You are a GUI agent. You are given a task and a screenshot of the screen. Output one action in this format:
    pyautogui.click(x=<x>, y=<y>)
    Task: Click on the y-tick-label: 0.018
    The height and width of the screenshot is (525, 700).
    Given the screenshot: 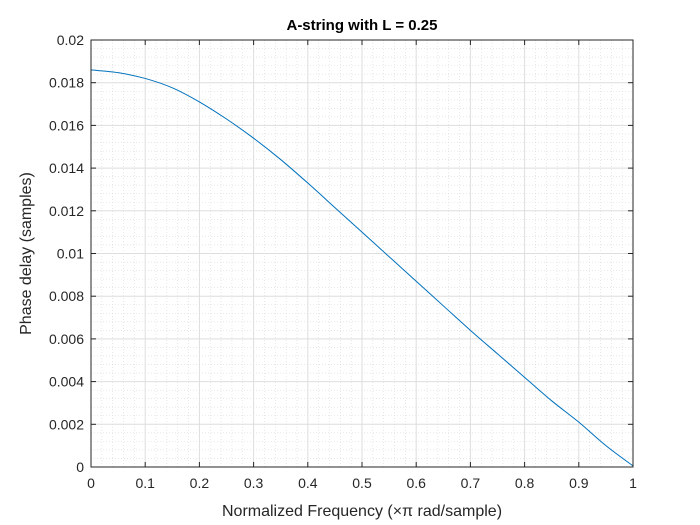 What is the action you would take?
    pyautogui.click(x=66, y=83)
    